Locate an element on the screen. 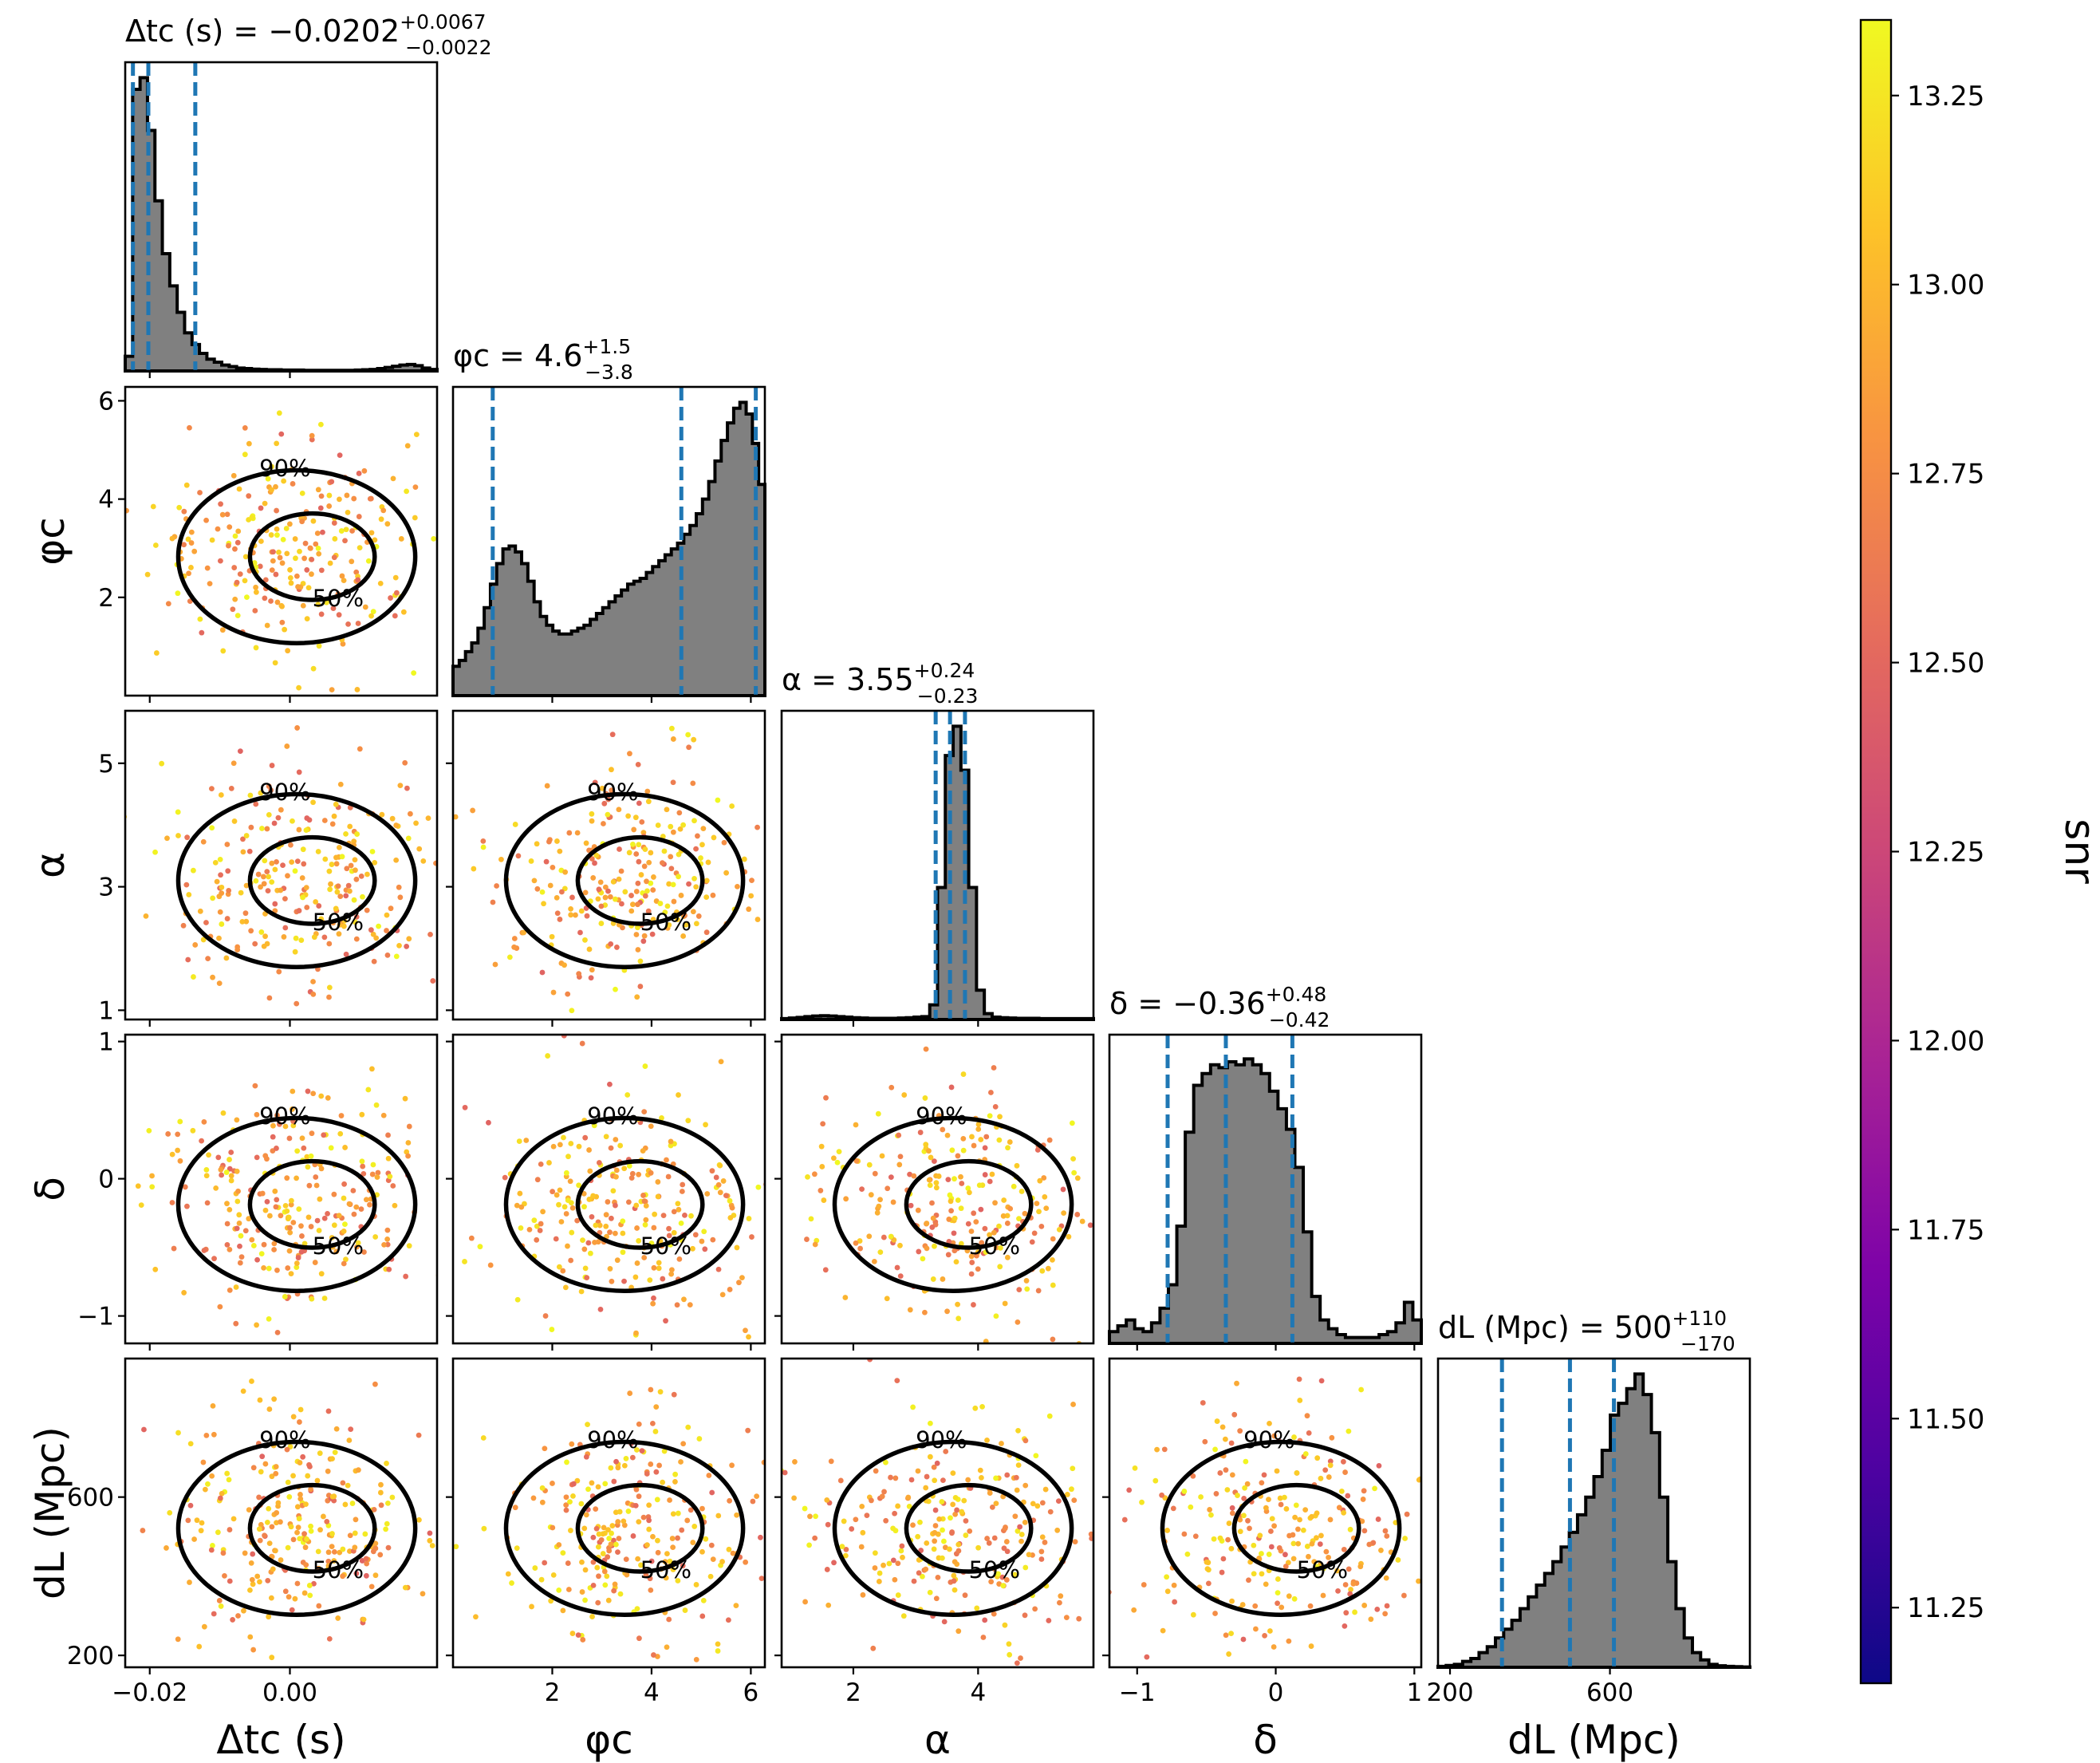  scatter-panel-alpha-dl: 90%50% is located at coordinates (934, 1515).